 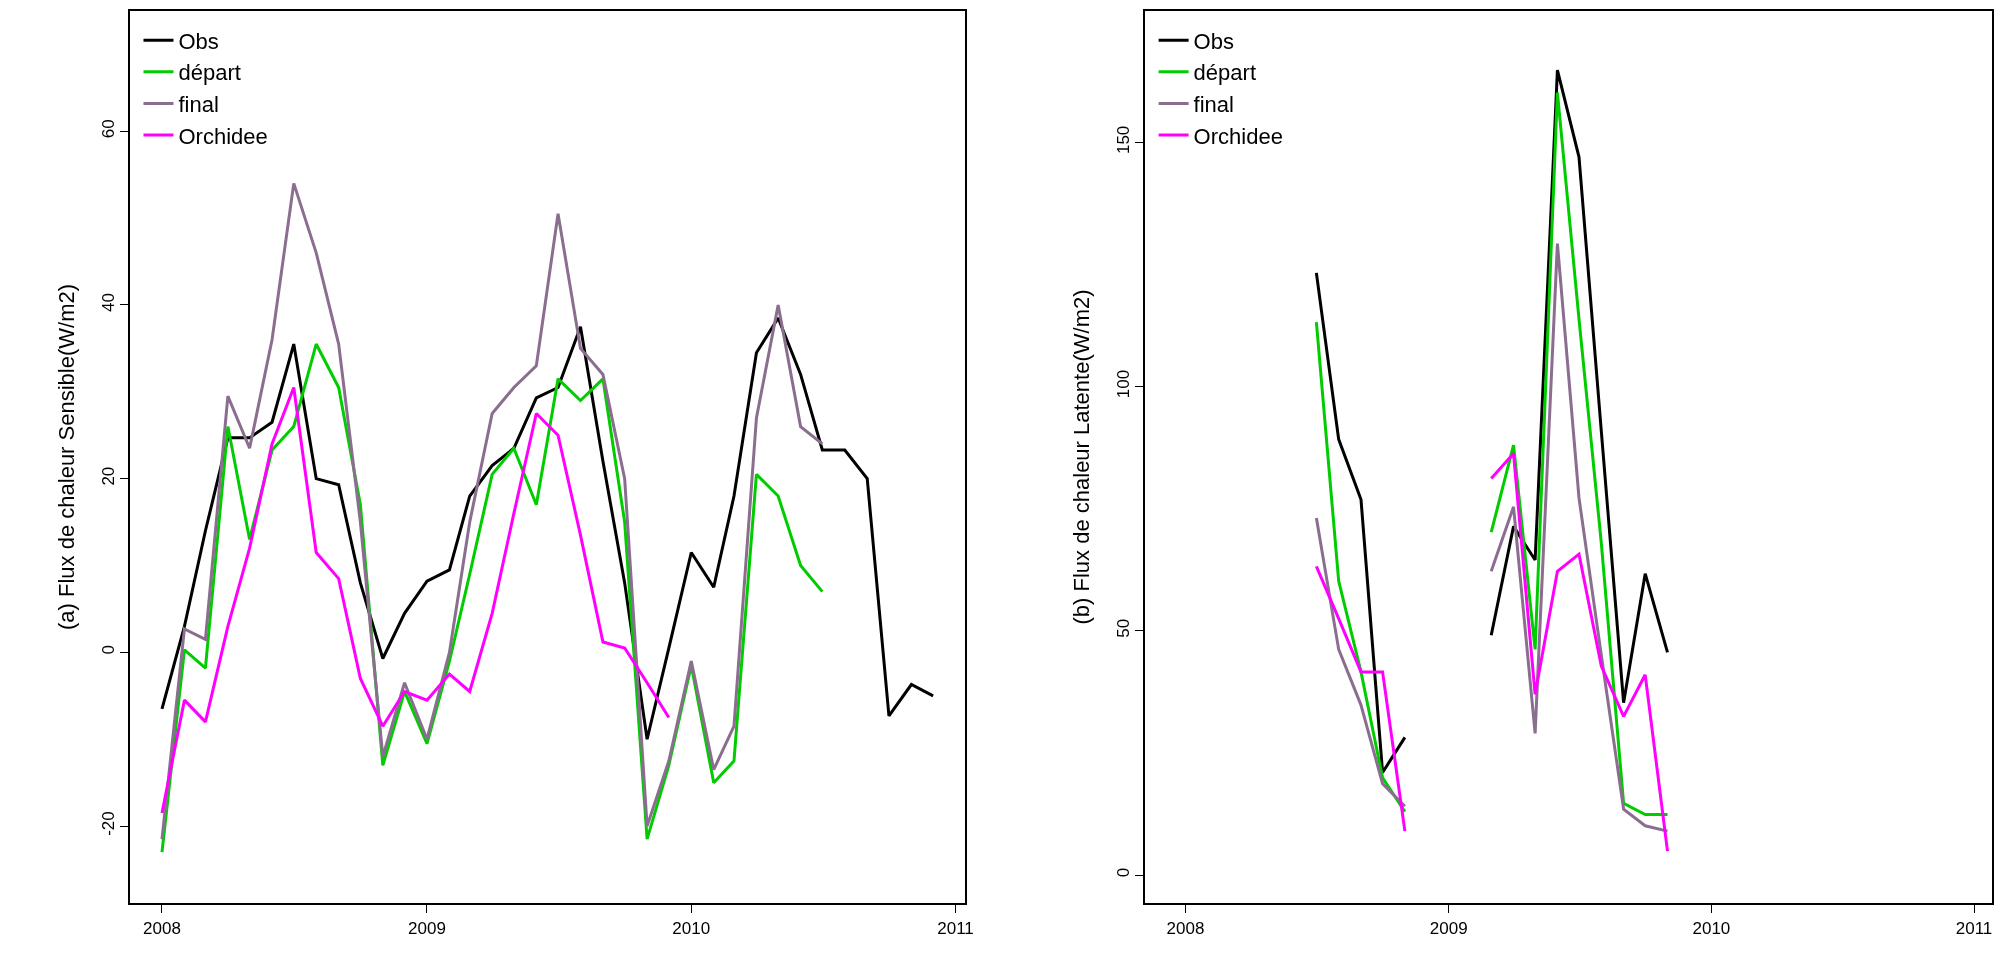 What do you see at coordinates (1081, 457) in the screenshot?
I see `y-axis-title: (b) Flux de chaleur Latente(W/m2)` at bounding box center [1081, 457].